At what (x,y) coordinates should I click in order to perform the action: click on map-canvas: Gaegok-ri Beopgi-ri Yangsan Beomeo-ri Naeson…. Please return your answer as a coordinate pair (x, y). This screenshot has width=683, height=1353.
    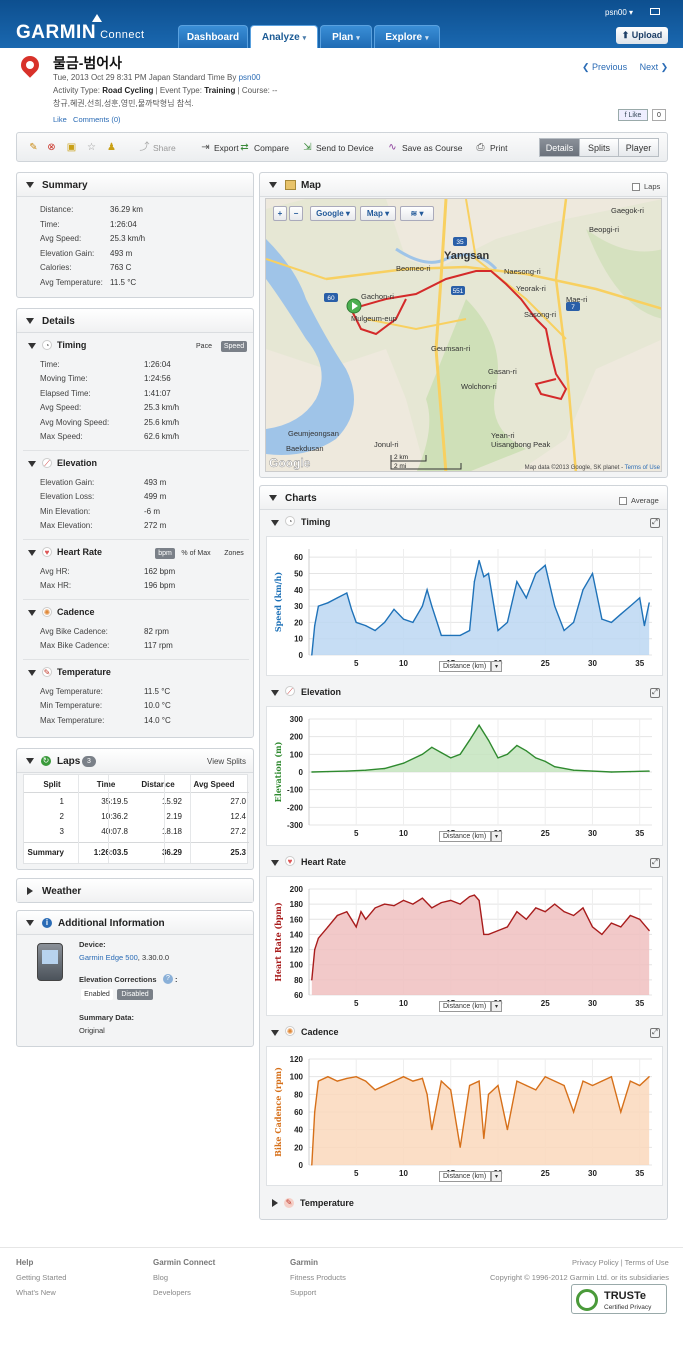
    Looking at the image, I should click on (464, 335).